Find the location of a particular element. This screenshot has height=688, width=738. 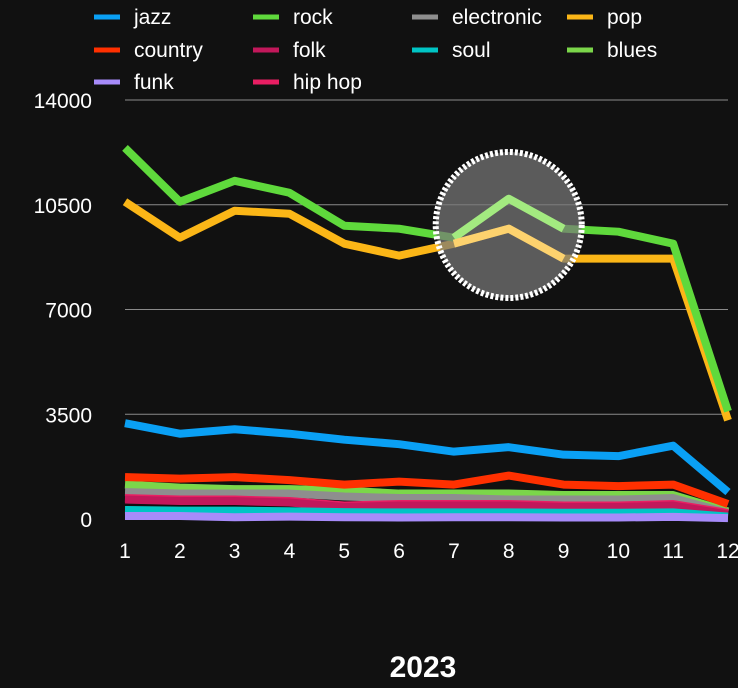

y-tick-label: 10500 is located at coordinates (63, 206).